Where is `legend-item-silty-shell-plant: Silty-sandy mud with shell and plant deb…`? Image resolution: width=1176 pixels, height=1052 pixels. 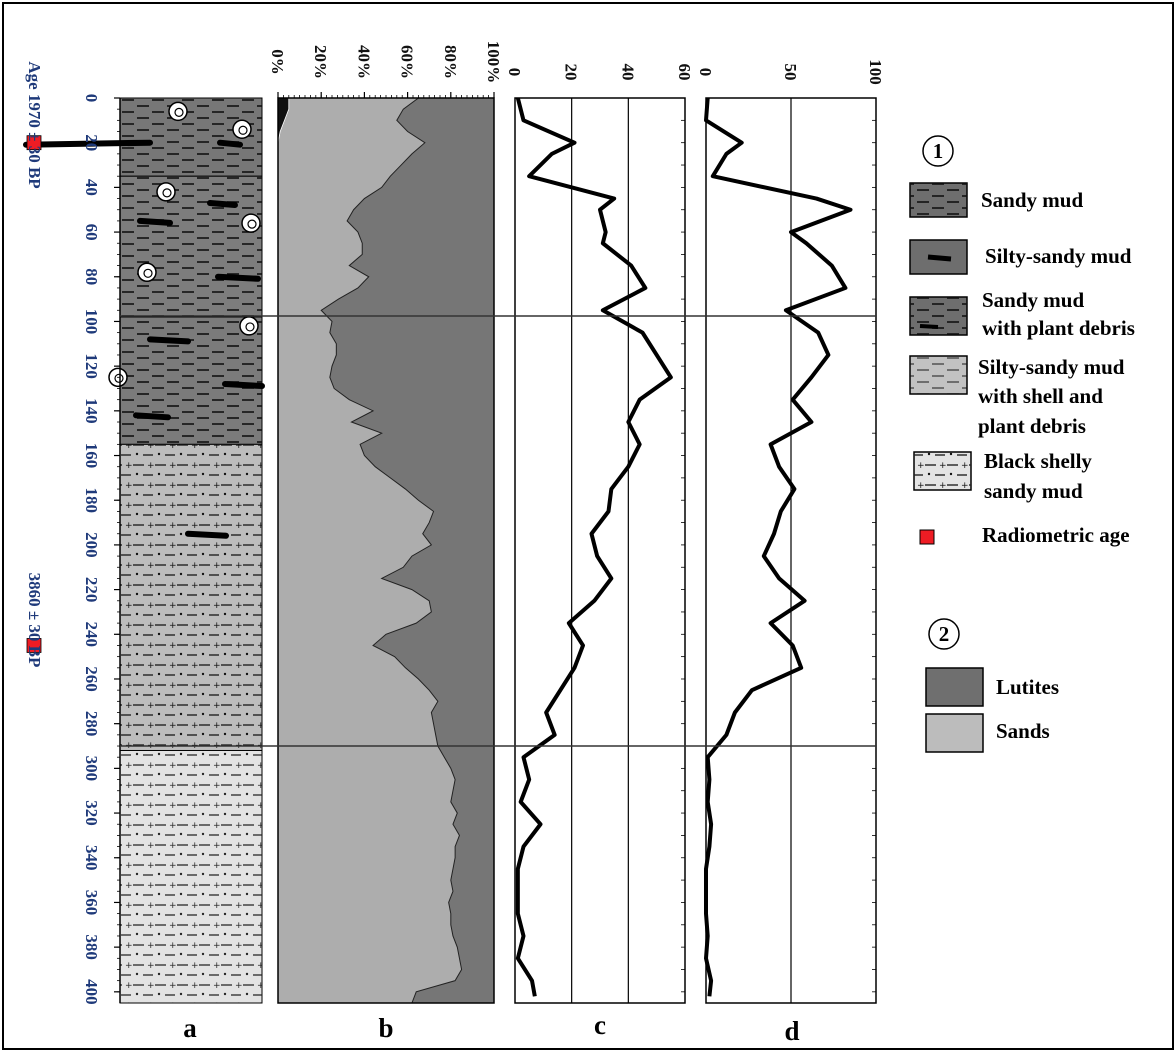 legend-item-silty-shell-plant: Silty-sandy mud with shell and plant deb… is located at coordinates (1017, 396).